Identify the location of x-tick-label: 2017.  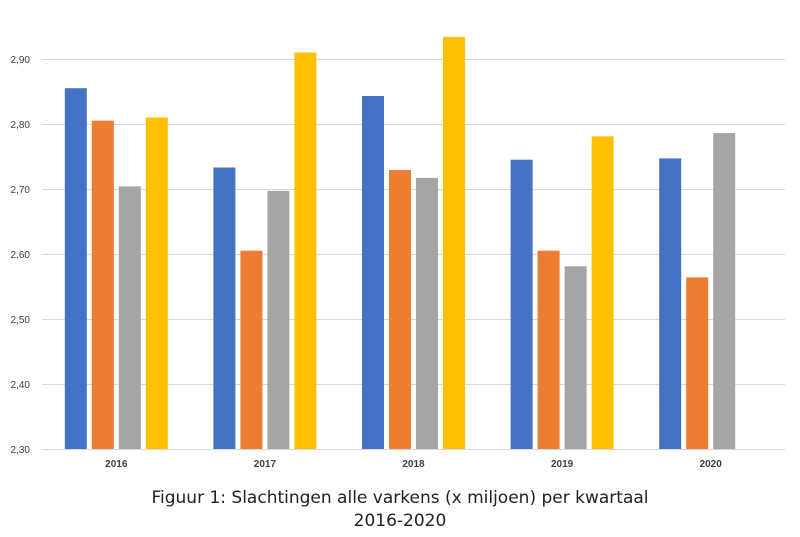
(265, 464).